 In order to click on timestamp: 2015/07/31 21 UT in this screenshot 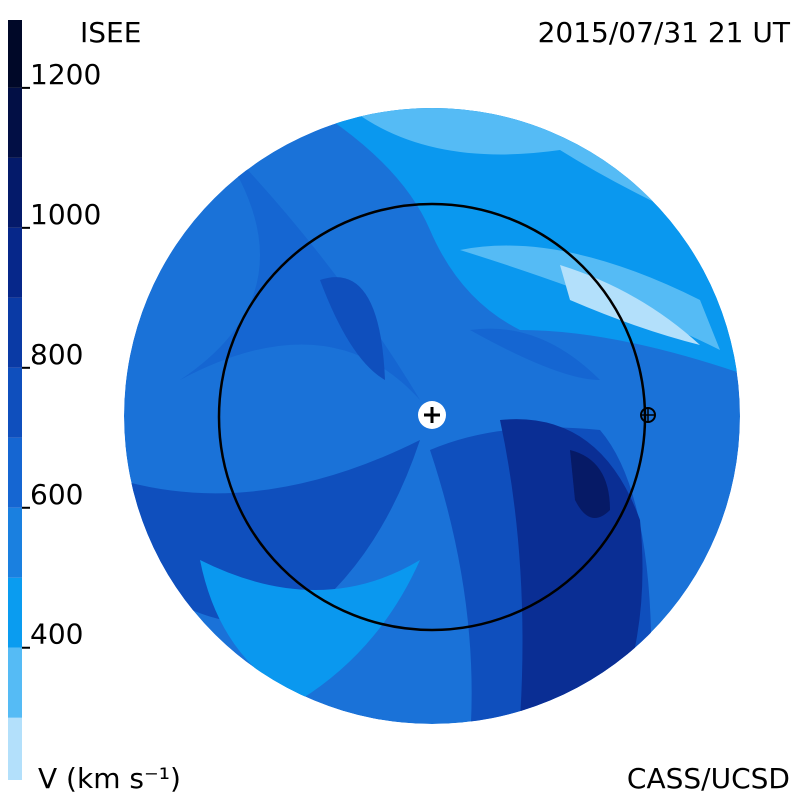, I will do `click(664, 32)`.